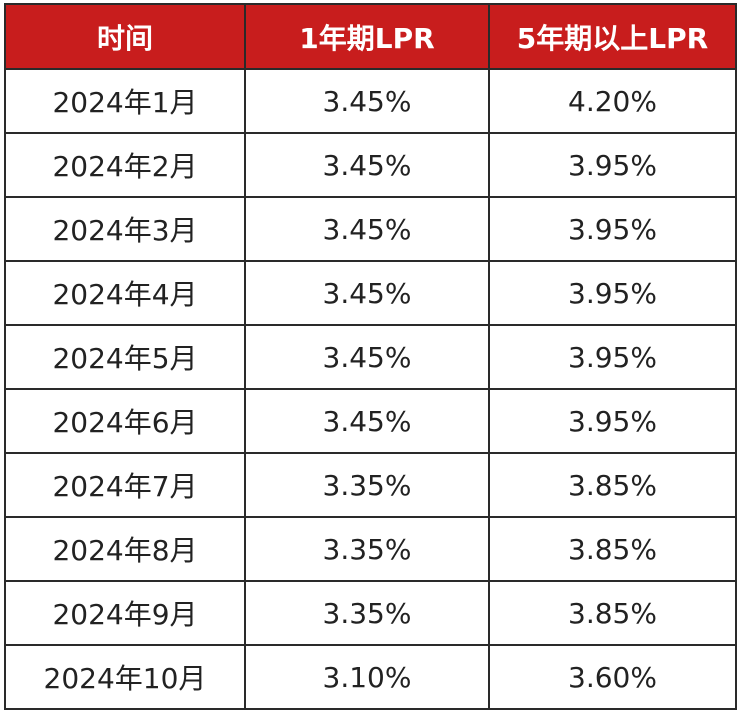 Image resolution: width=740 pixels, height=710 pixels. I want to click on header-5y-lpr: 5年期以上LPR, so click(612, 36).